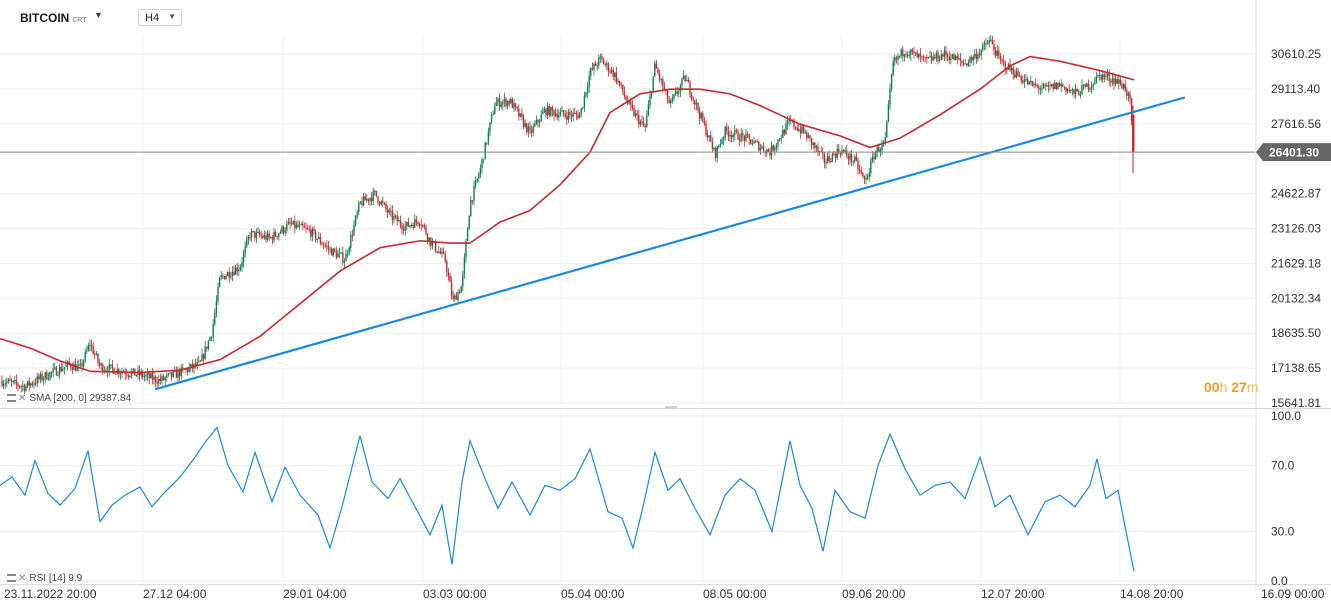 This screenshot has height=611, width=1331. What do you see at coordinates (69, 398) in the screenshot?
I see `sma-indicator-label: ✕ SMA [200, 0] 29387.84` at bounding box center [69, 398].